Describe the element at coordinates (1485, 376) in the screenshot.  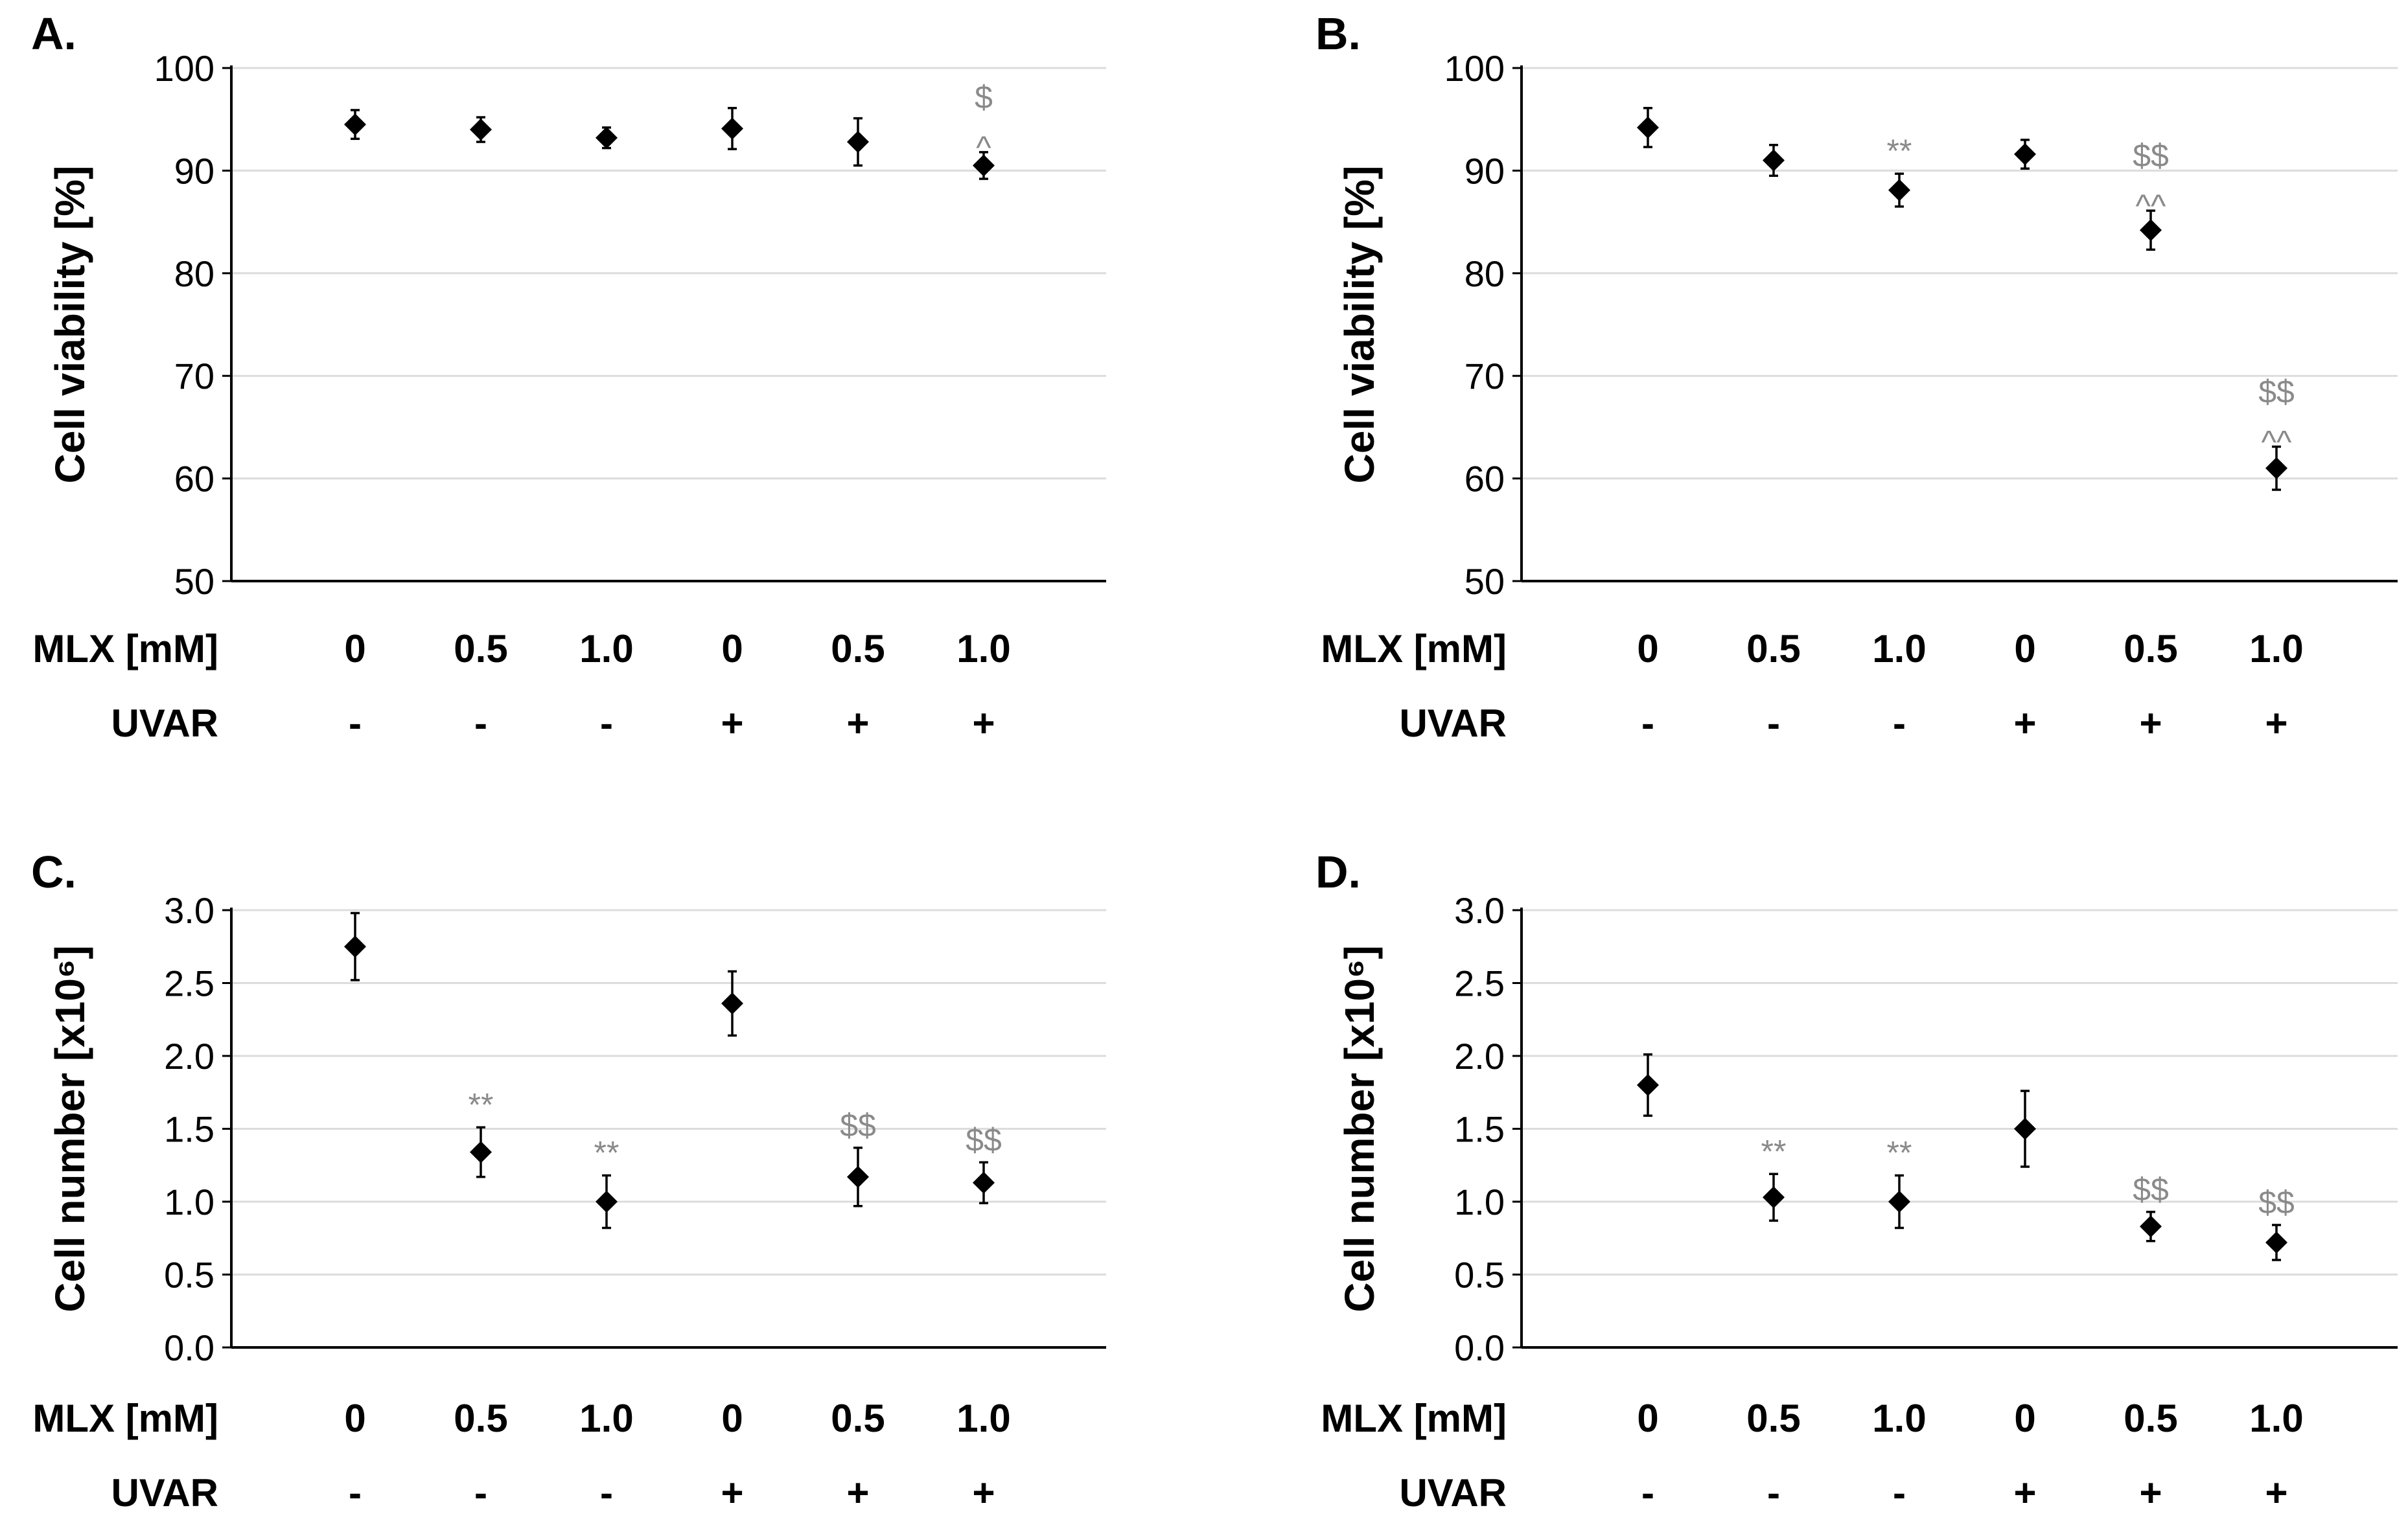
I see `y-tick-label: 70` at that location.